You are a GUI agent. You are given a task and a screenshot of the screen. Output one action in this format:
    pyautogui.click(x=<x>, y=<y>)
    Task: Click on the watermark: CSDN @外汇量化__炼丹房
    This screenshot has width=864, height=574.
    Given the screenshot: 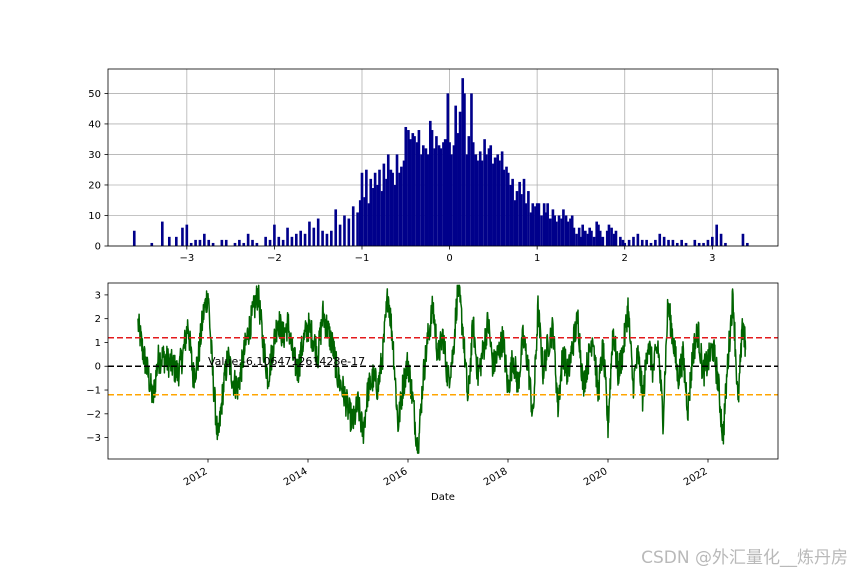 What is the action you would take?
    pyautogui.click(x=744, y=558)
    